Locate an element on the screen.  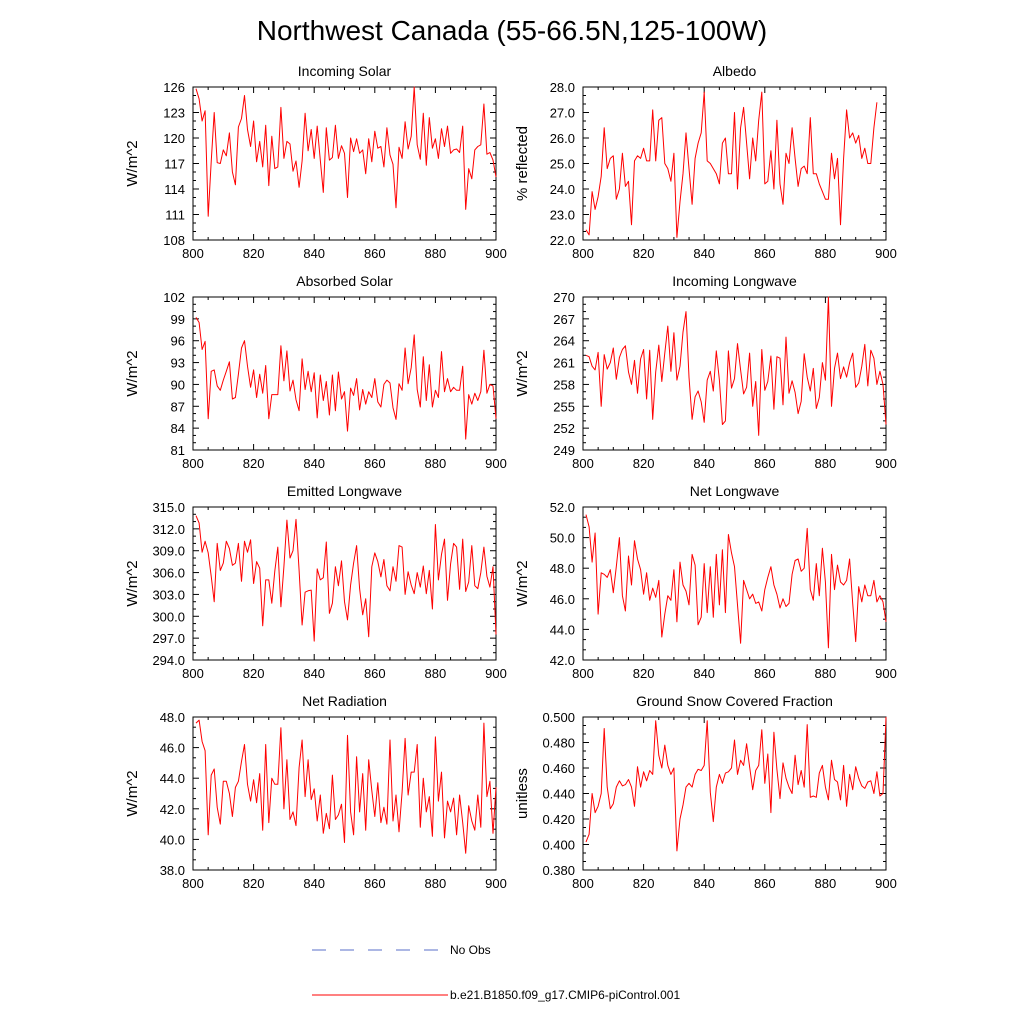
y-tick-label: 123 is located at coordinates (174, 113).